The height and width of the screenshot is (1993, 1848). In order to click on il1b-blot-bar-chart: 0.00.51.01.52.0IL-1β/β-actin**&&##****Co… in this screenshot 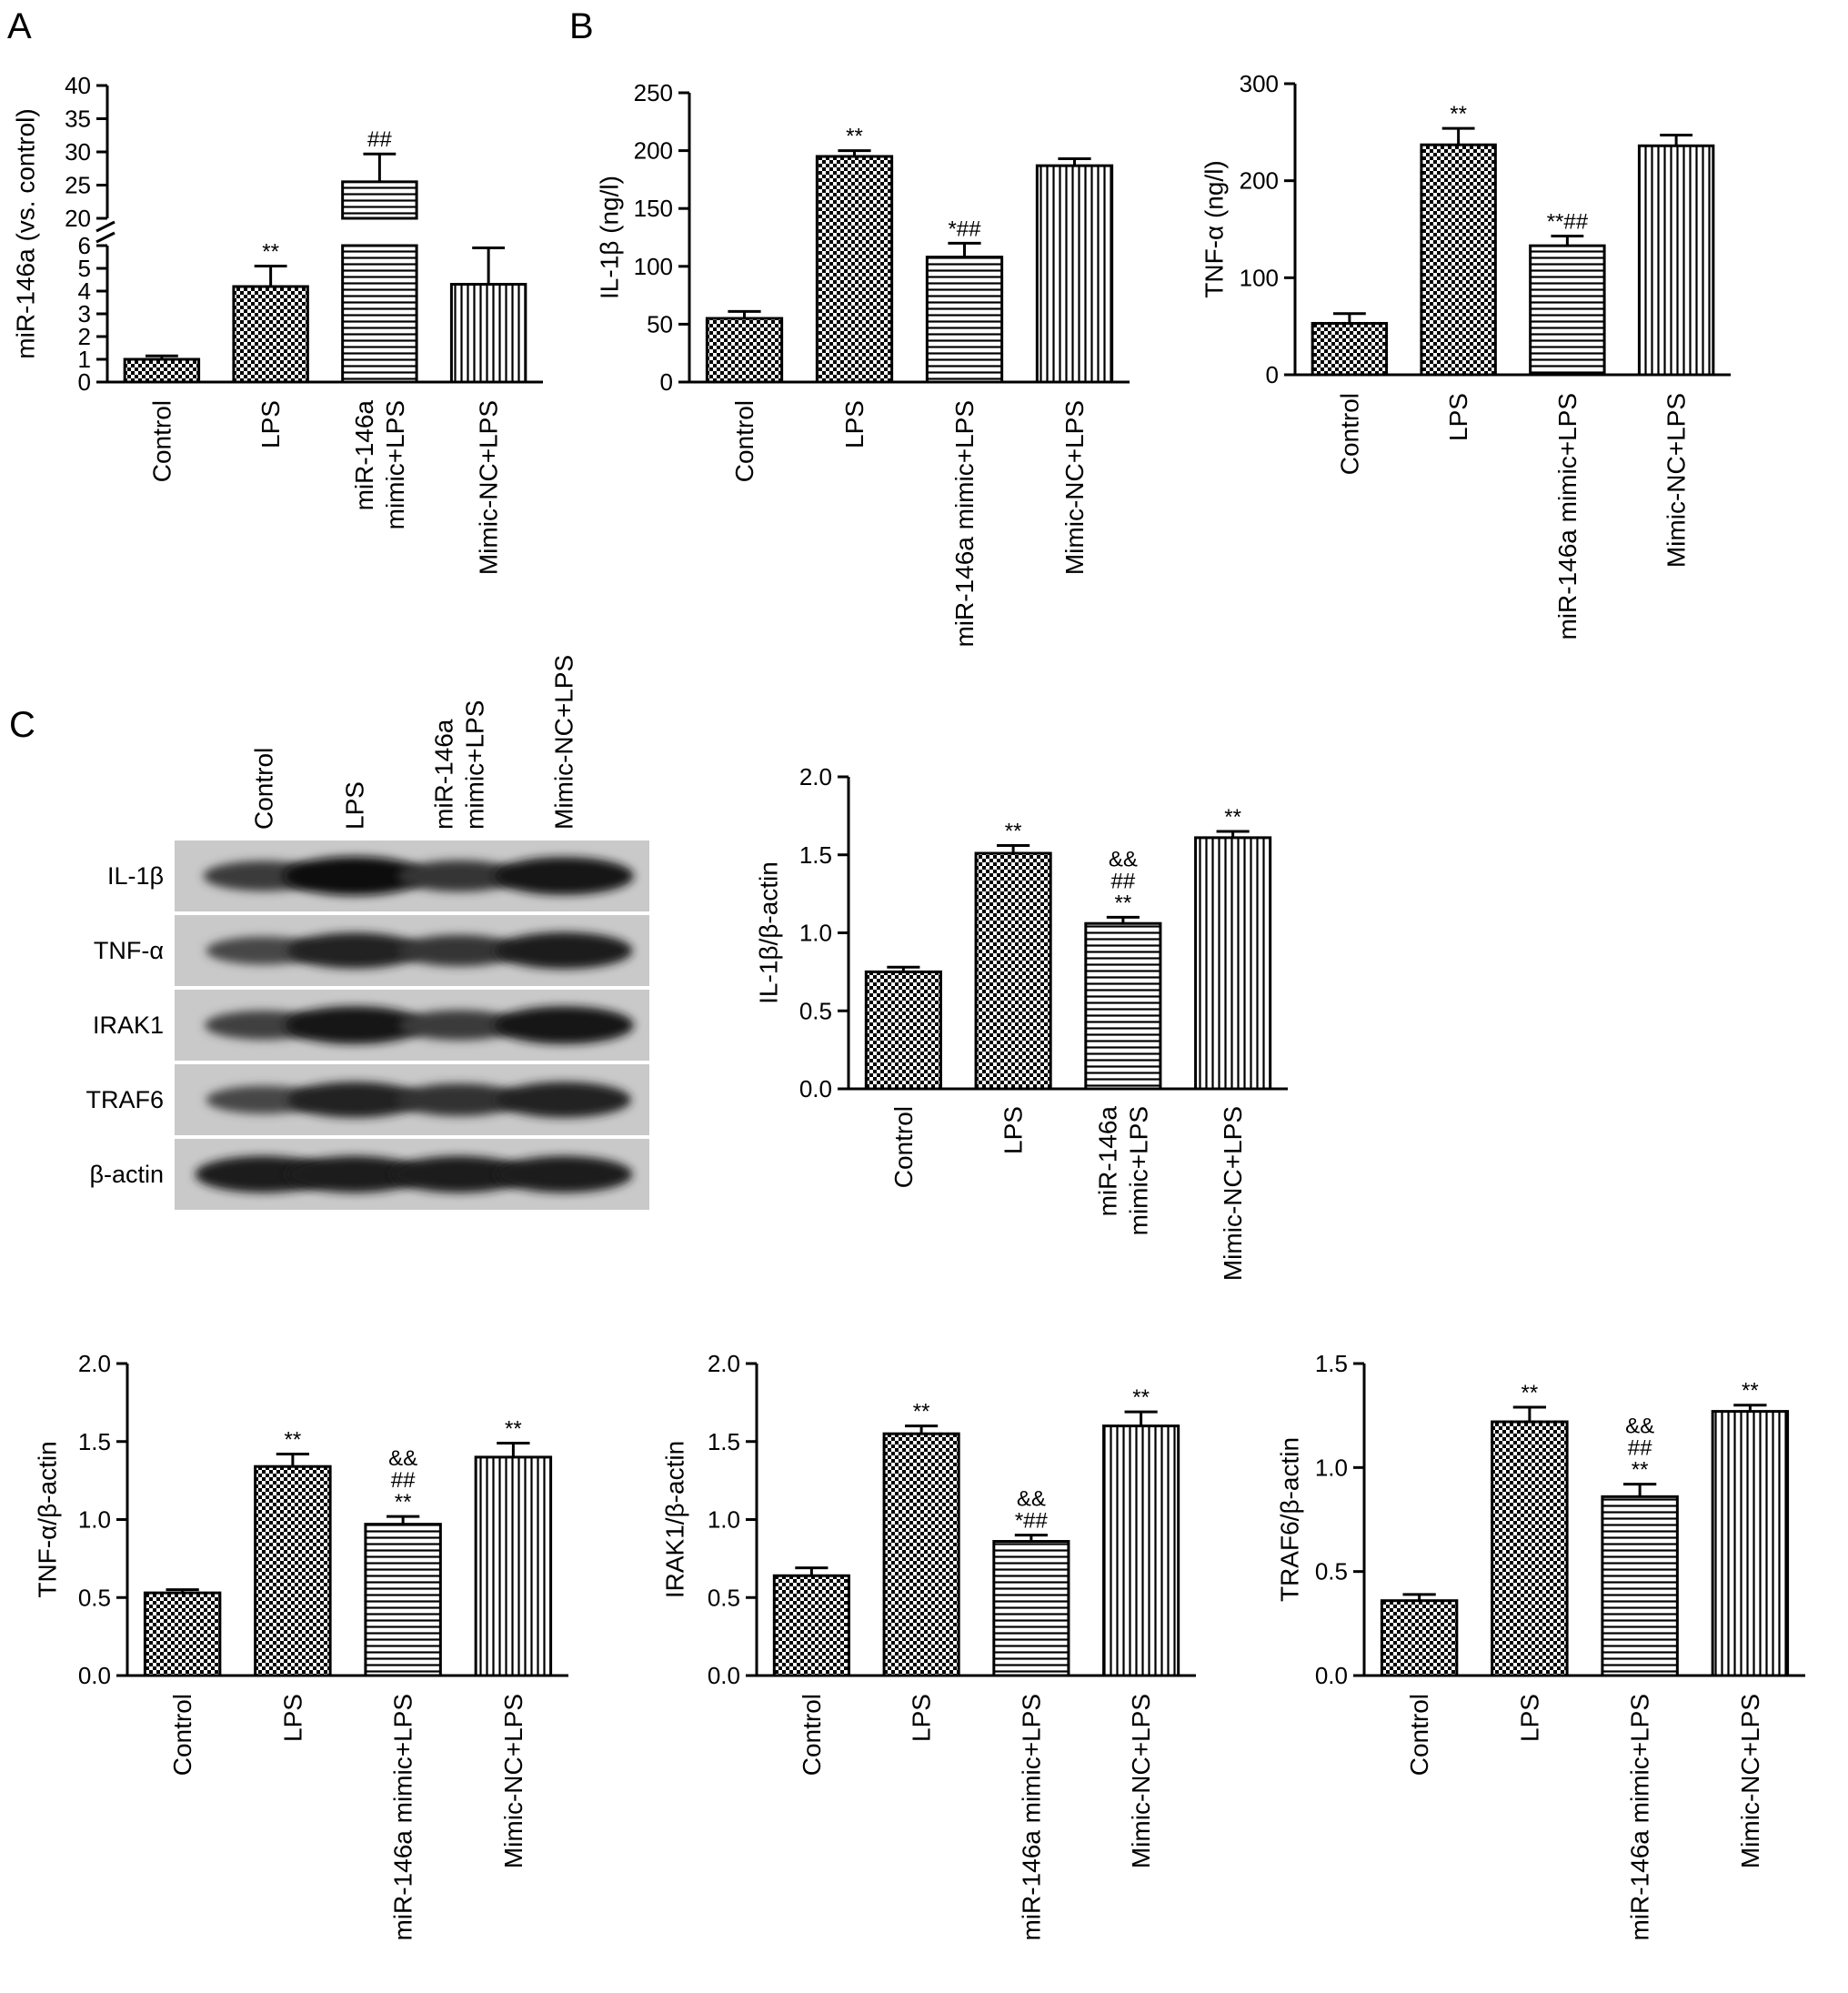, I will do `click(1021, 1022)`.